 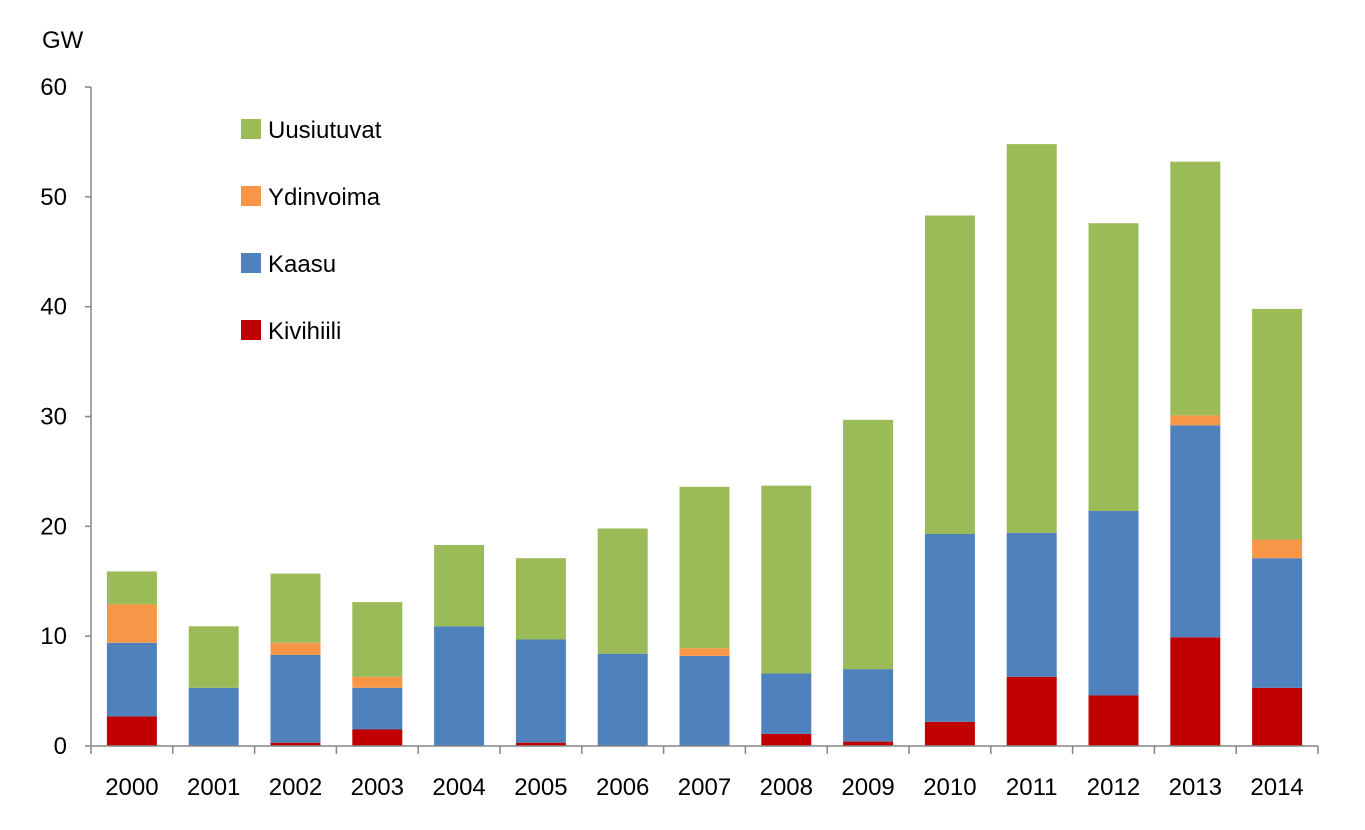 What do you see at coordinates (1277, 623) in the screenshot?
I see `bar-kaasu-2014` at bounding box center [1277, 623].